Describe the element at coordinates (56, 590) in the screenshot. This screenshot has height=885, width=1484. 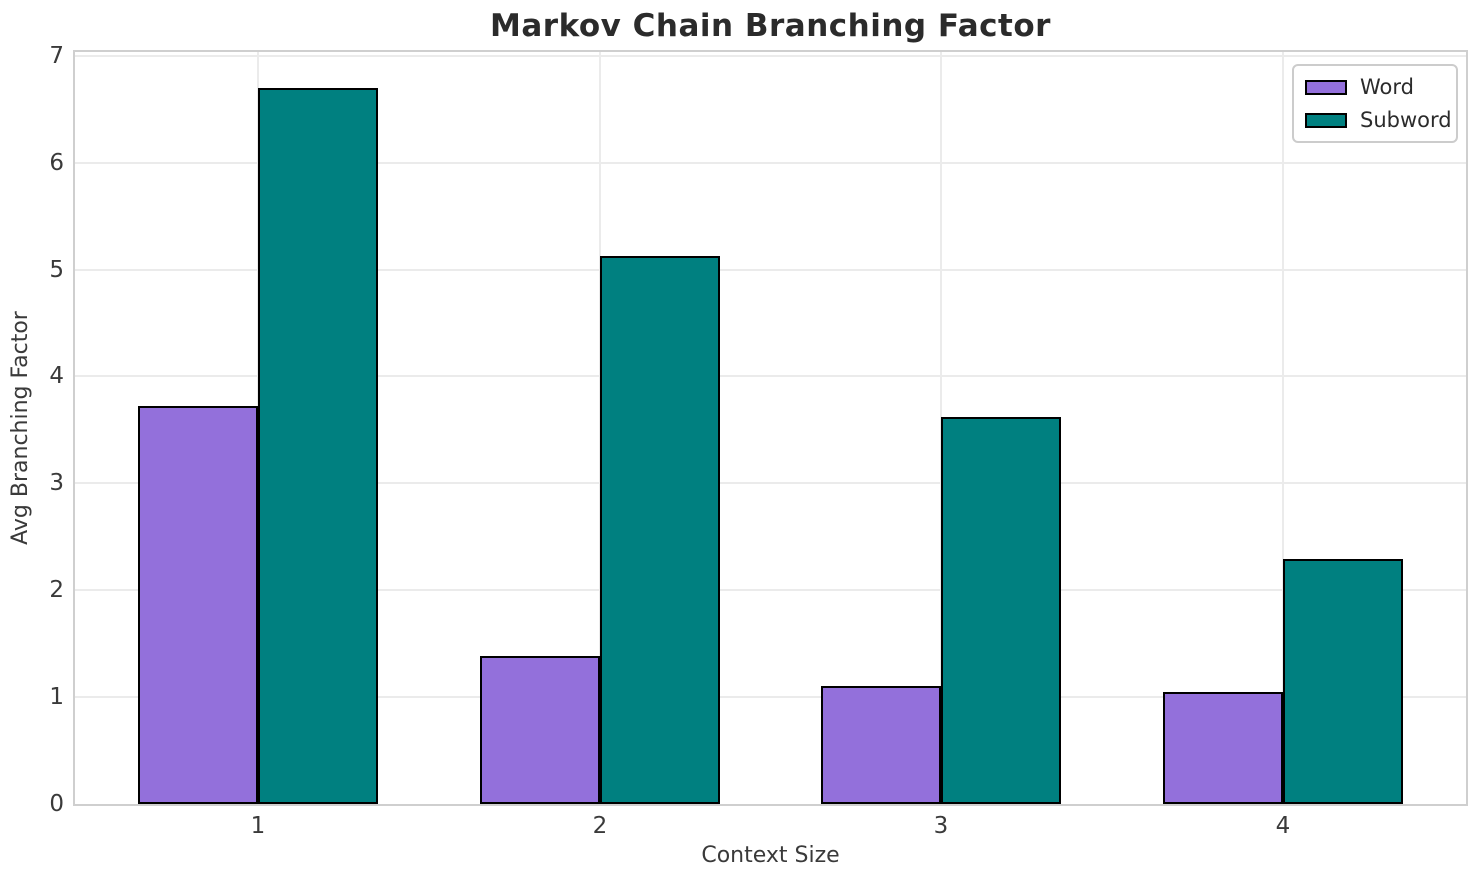
I see `y-tick-label-2: 2` at that location.